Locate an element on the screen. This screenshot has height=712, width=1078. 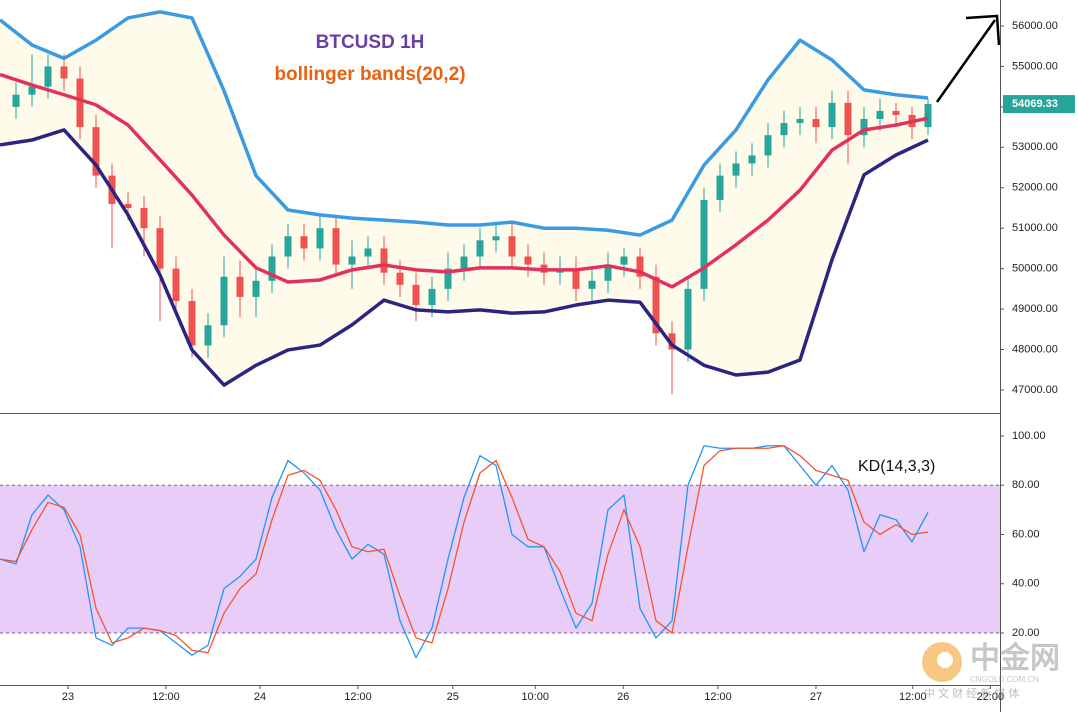
last-price-box is located at coordinates (1039, 104).